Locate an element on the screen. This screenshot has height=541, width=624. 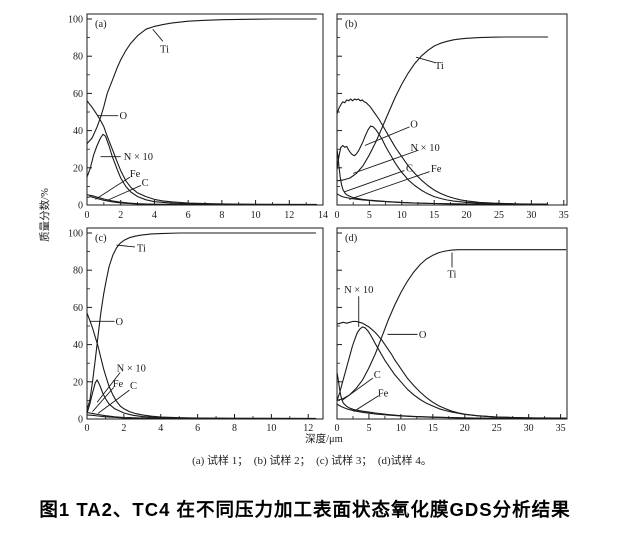
panel-letter: (d) is located at coordinates (351, 238).